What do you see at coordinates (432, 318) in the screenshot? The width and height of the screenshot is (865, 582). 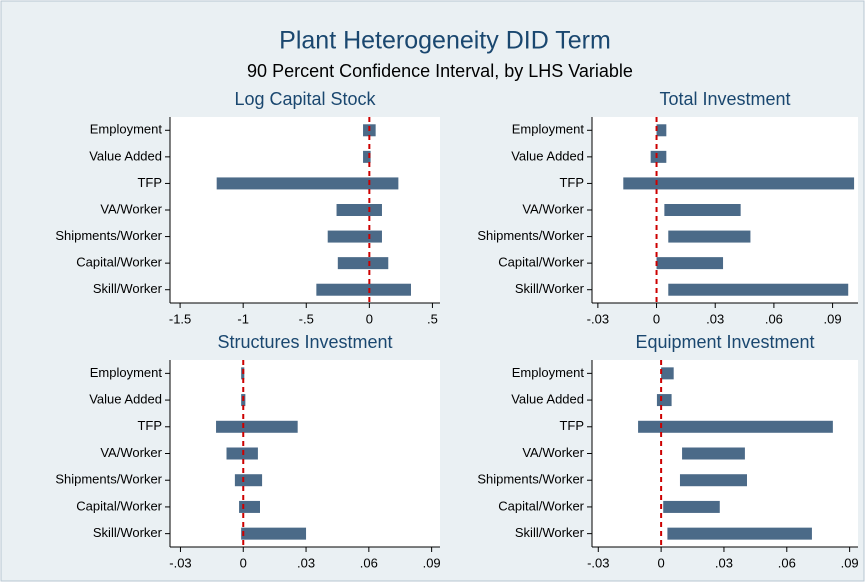 I see `x-tick-label: .5` at bounding box center [432, 318].